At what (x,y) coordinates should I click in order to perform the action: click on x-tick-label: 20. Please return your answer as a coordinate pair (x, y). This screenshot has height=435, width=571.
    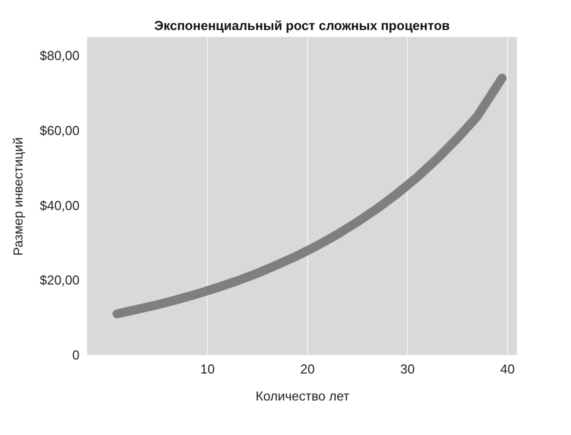
    Looking at the image, I should click on (307, 369).